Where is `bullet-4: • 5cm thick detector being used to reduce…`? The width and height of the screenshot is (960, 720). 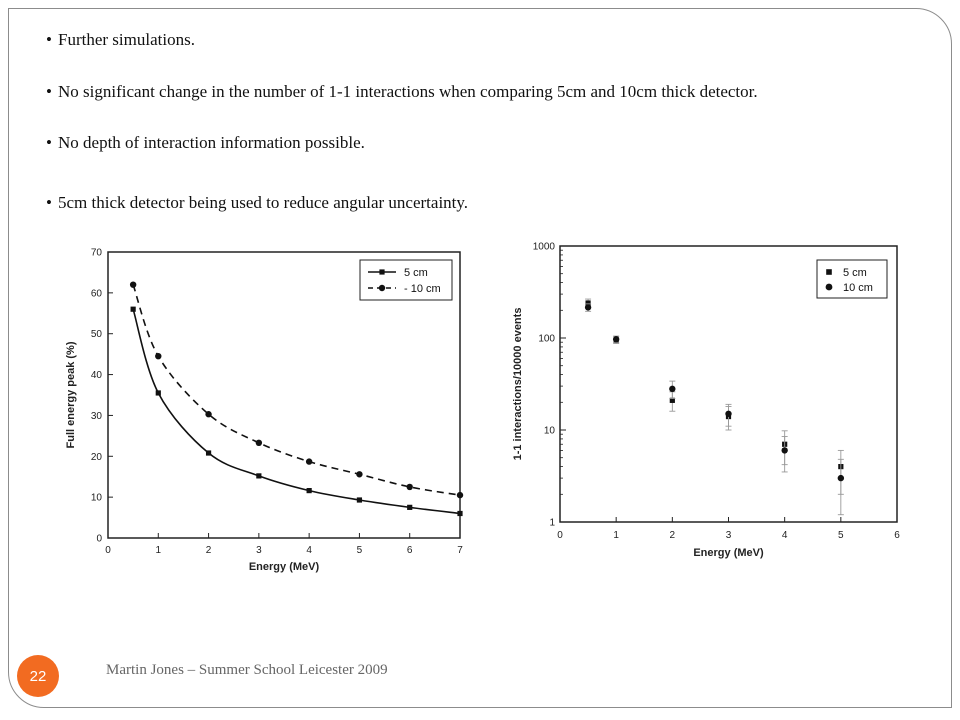 bullet-4: • 5cm thick detector being used to reduce… is located at coordinates (257, 203).